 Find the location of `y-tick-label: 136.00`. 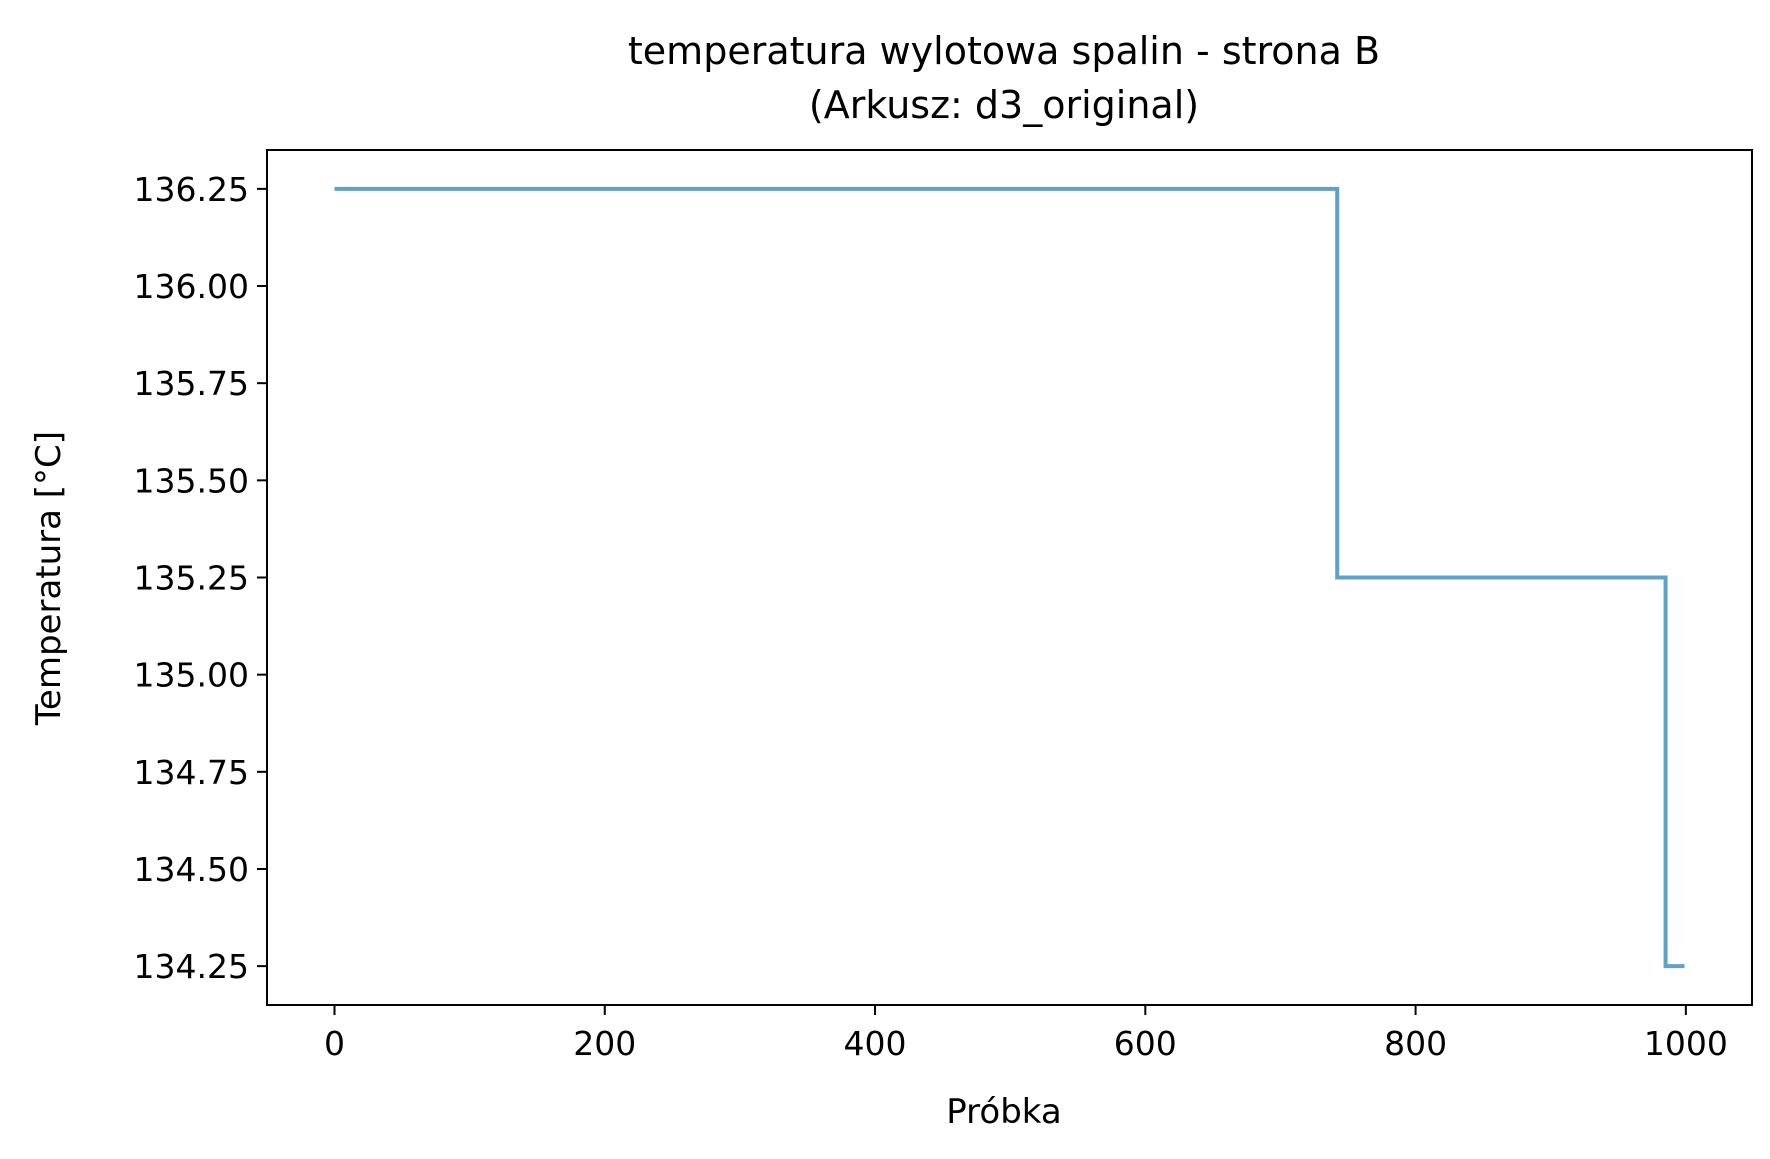

y-tick-label: 136.00 is located at coordinates (191, 286).